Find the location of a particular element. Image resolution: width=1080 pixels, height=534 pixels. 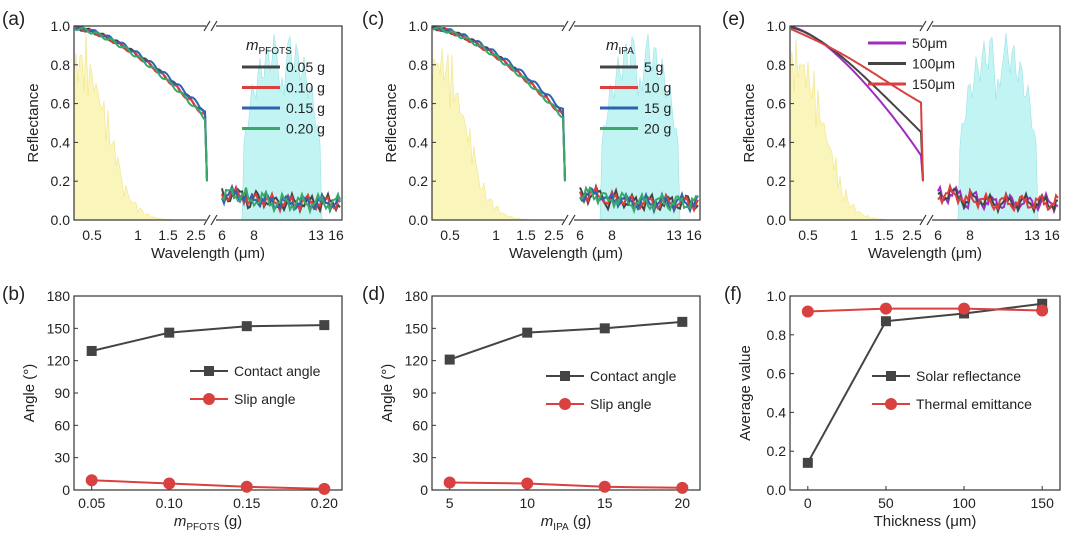

series-lines-a is located at coordinates (207, 120).